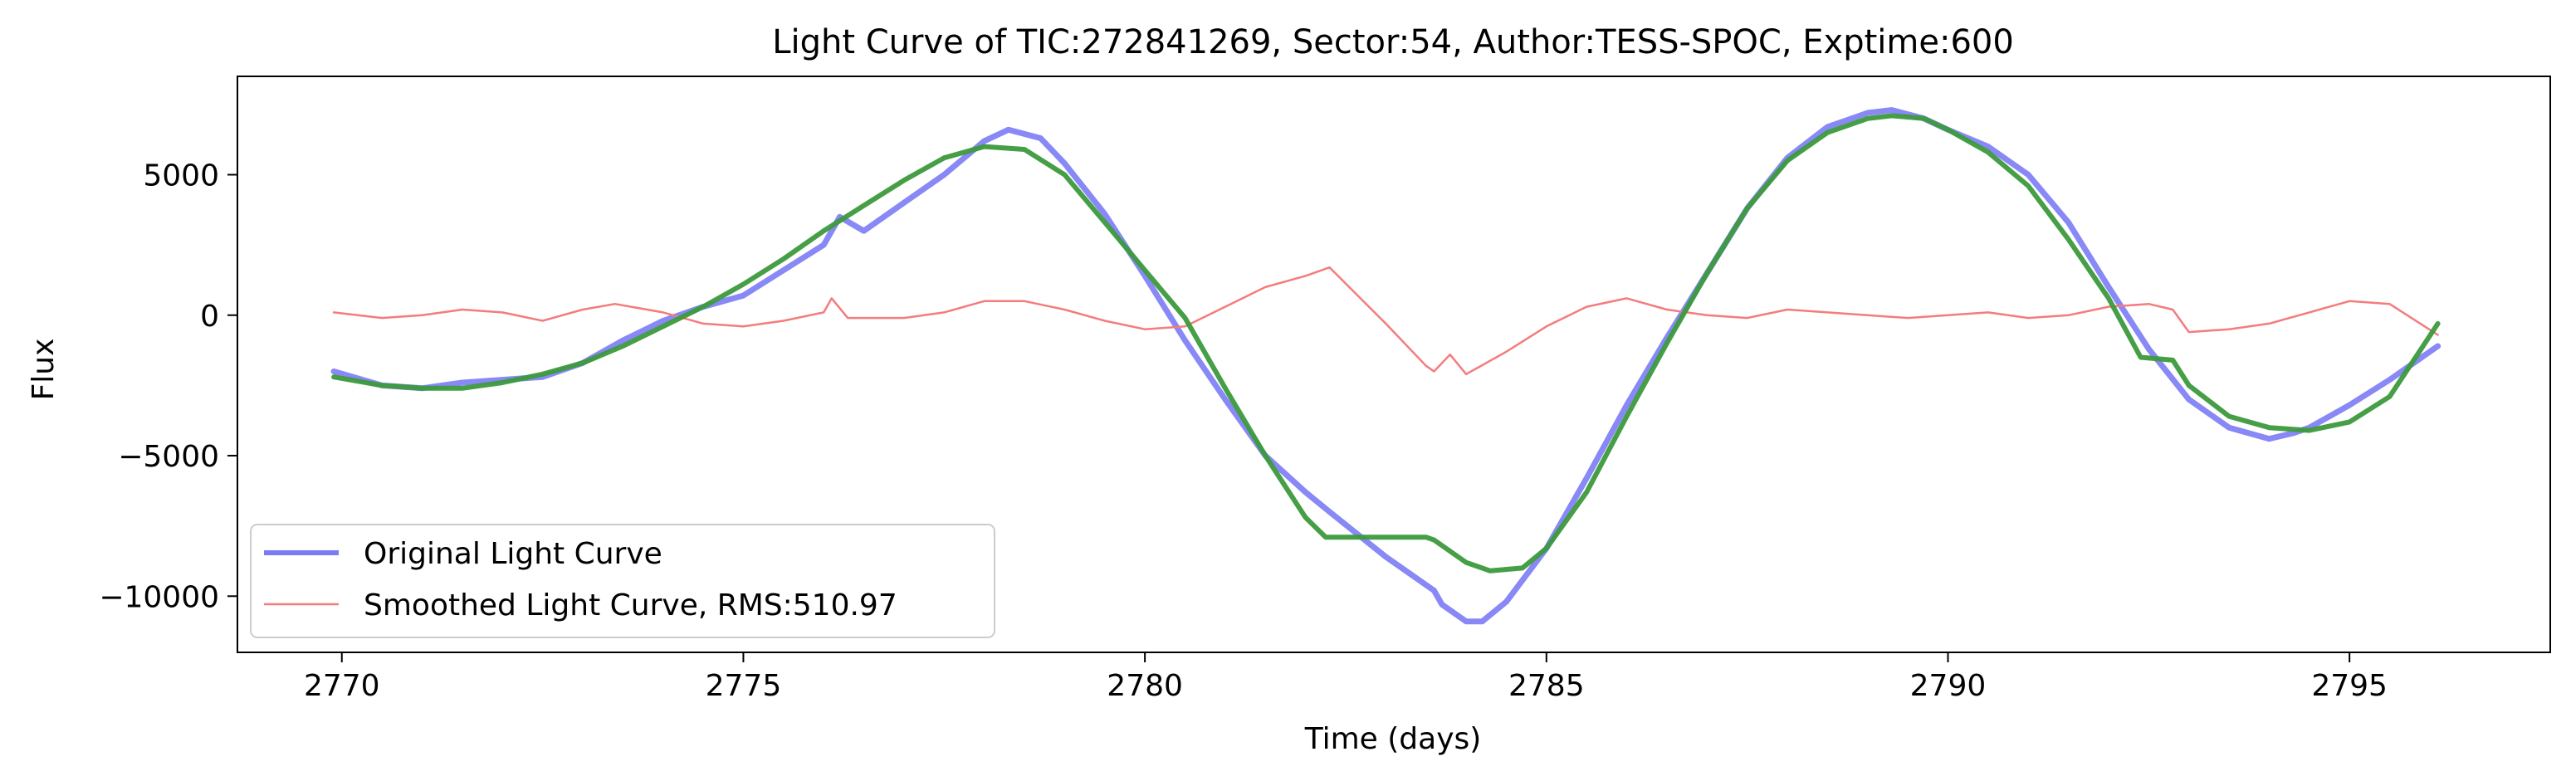  Describe the element at coordinates (1145, 686) in the screenshot. I see `x-tick-label: 2780` at that location.